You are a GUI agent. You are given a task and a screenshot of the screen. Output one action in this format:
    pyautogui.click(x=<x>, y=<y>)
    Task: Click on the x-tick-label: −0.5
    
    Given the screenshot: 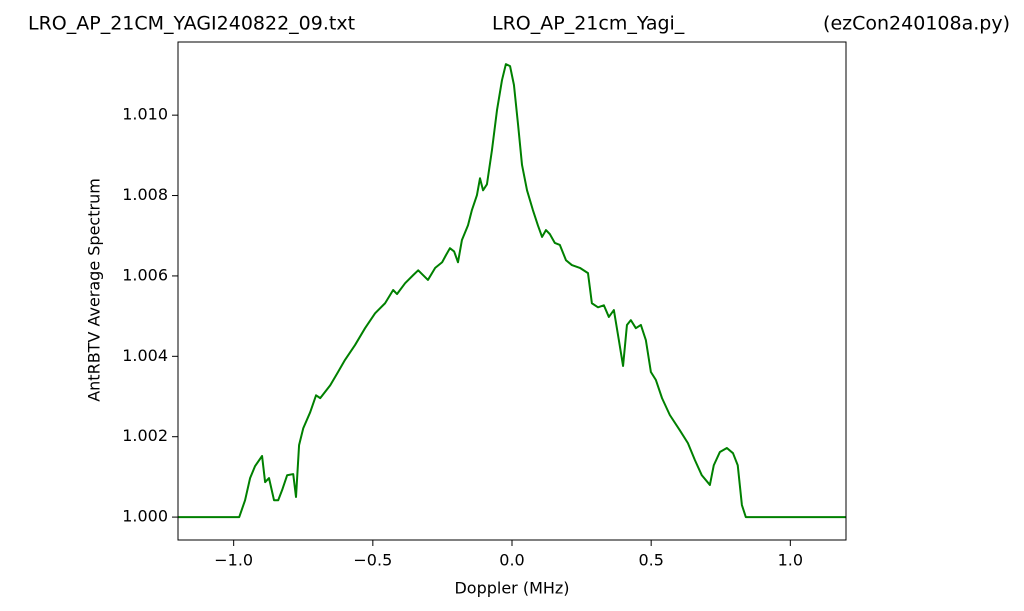 What is the action you would take?
    pyautogui.click(x=372, y=560)
    